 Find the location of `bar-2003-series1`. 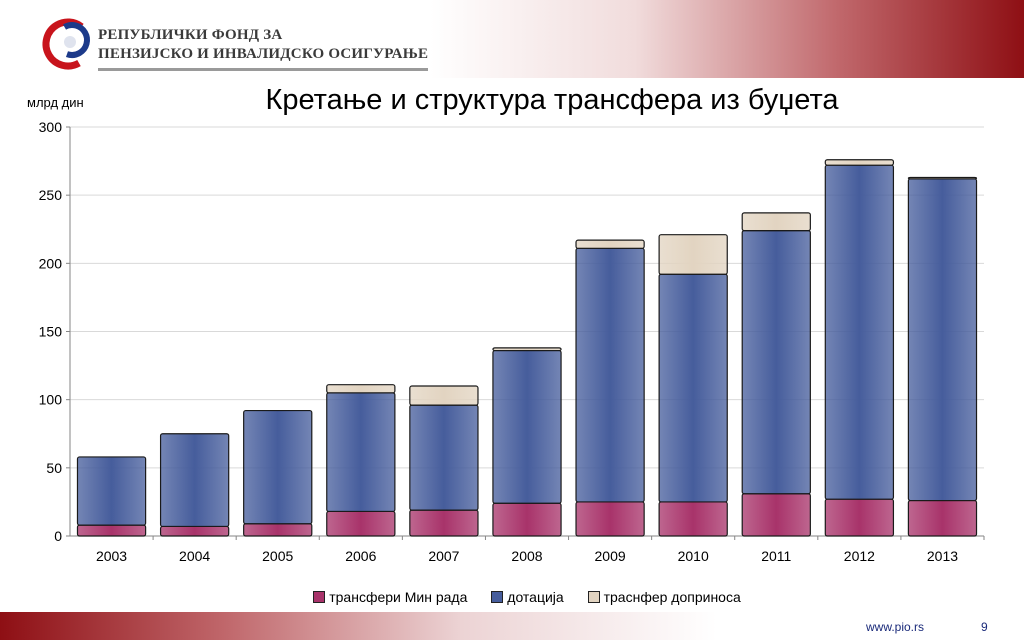

bar-2003-series1 is located at coordinates (111, 530).